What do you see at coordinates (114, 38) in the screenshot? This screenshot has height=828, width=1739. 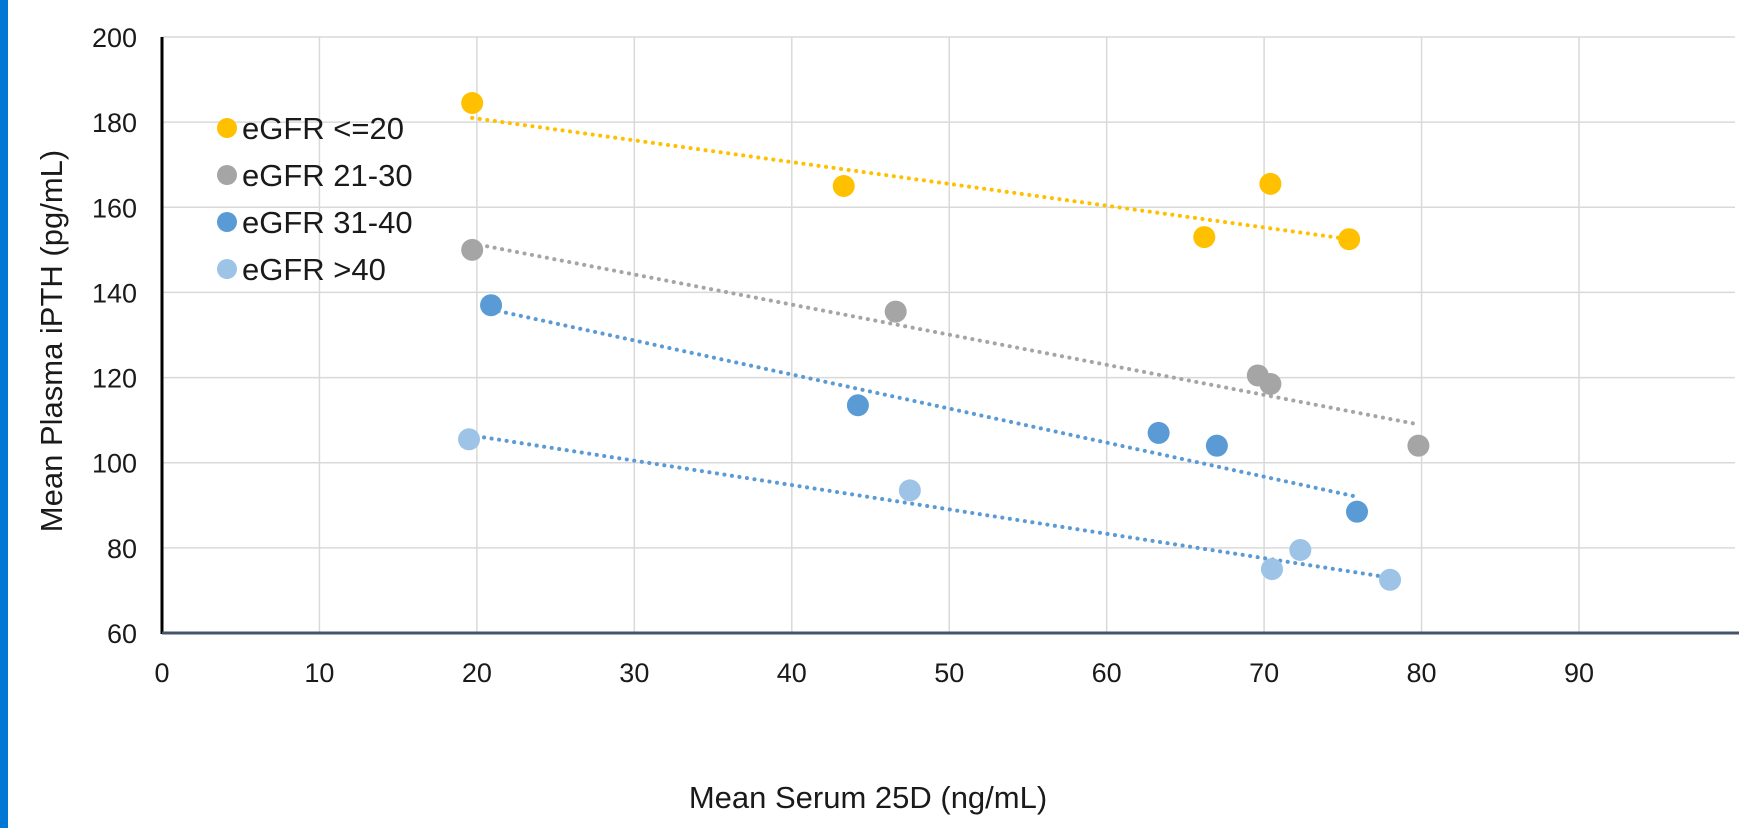 I see `y-tick-label: 200` at bounding box center [114, 38].